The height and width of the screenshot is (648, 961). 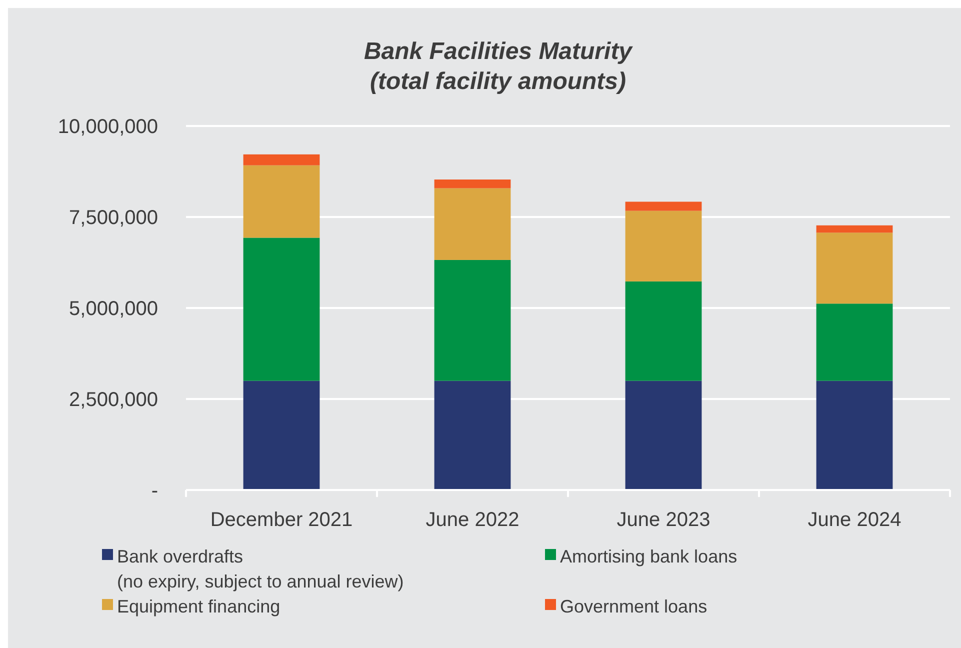 I want to click on y-tick-label: -, so click(x=154, y=491).